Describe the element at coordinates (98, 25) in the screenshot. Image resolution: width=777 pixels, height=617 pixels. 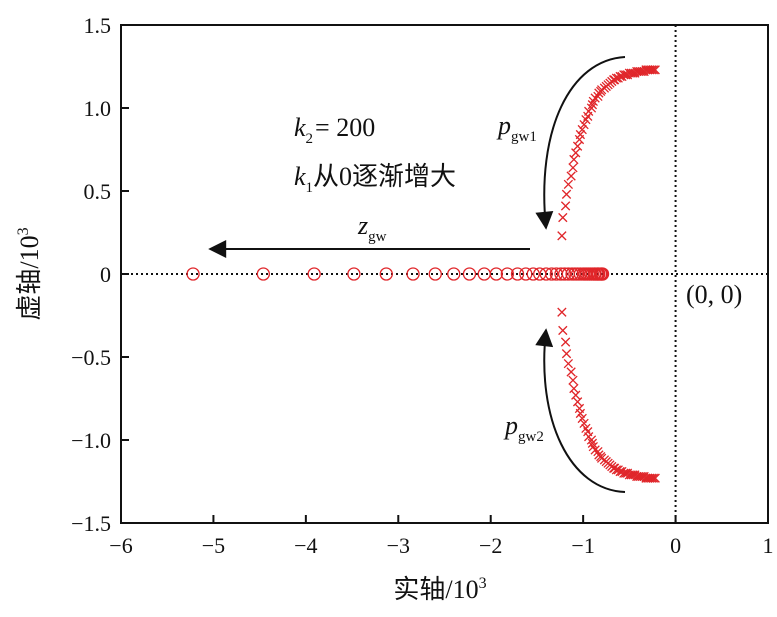
I see `y-tick-label: 1.5` at that location.